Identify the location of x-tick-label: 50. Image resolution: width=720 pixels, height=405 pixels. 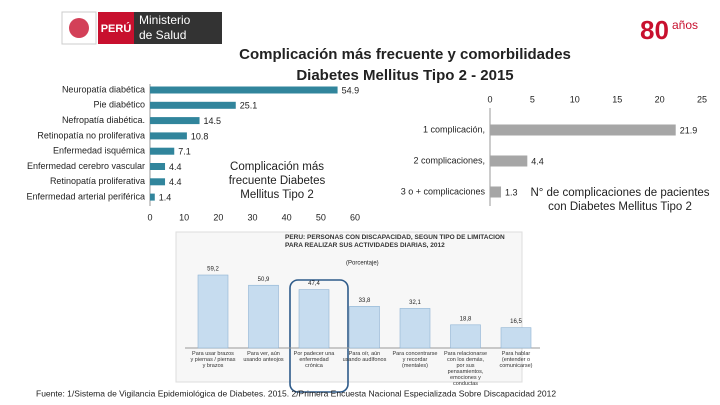
(321, 217).